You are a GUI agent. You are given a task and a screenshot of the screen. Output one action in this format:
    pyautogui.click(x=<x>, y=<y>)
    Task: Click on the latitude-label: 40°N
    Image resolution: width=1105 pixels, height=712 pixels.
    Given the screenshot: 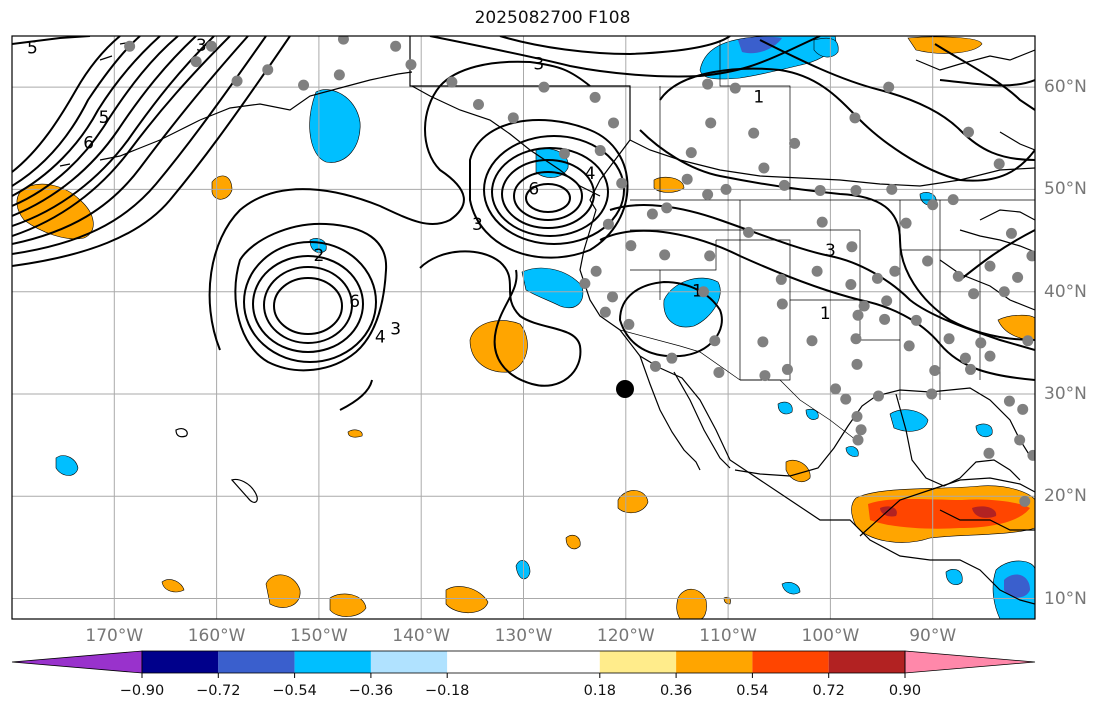 What is the action you would take?
    pyautogui.click(x=1065, y=291)
    